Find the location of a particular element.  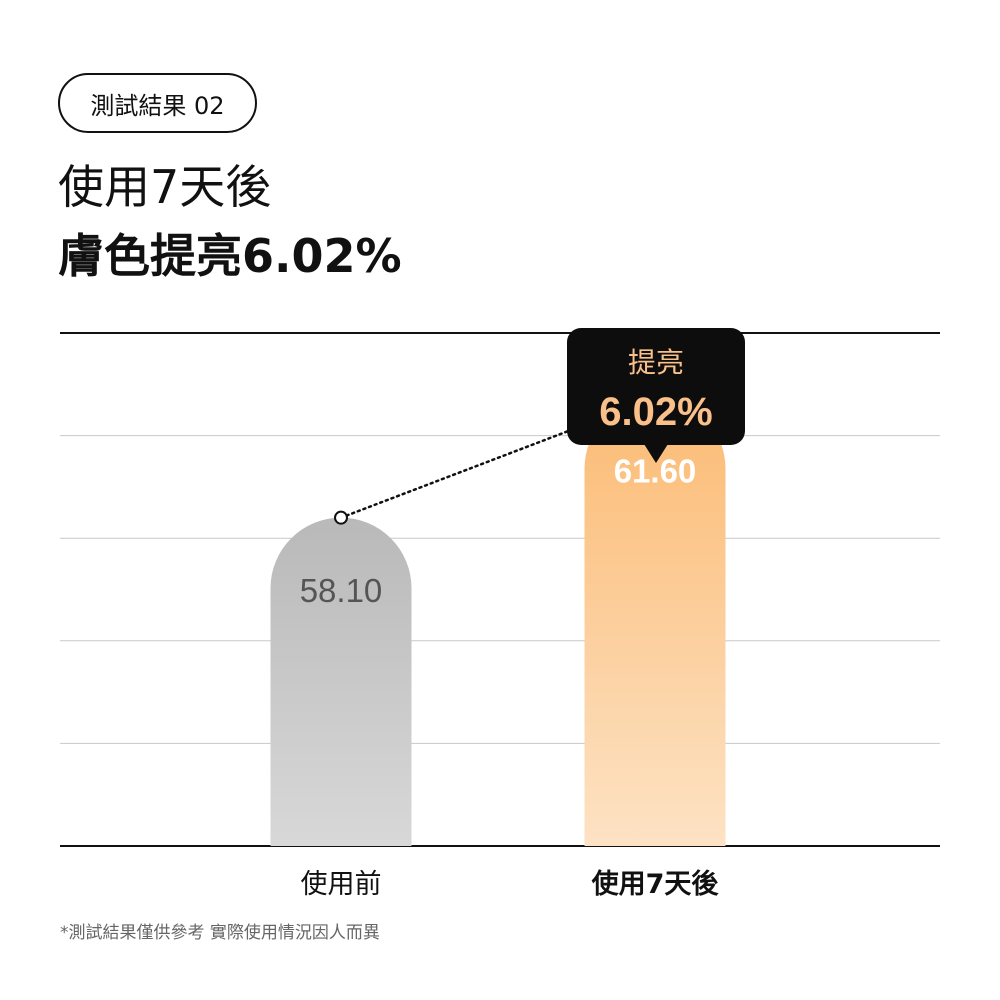

test-result-badge: 測試結果 02 is located at coordinates (157, 103).